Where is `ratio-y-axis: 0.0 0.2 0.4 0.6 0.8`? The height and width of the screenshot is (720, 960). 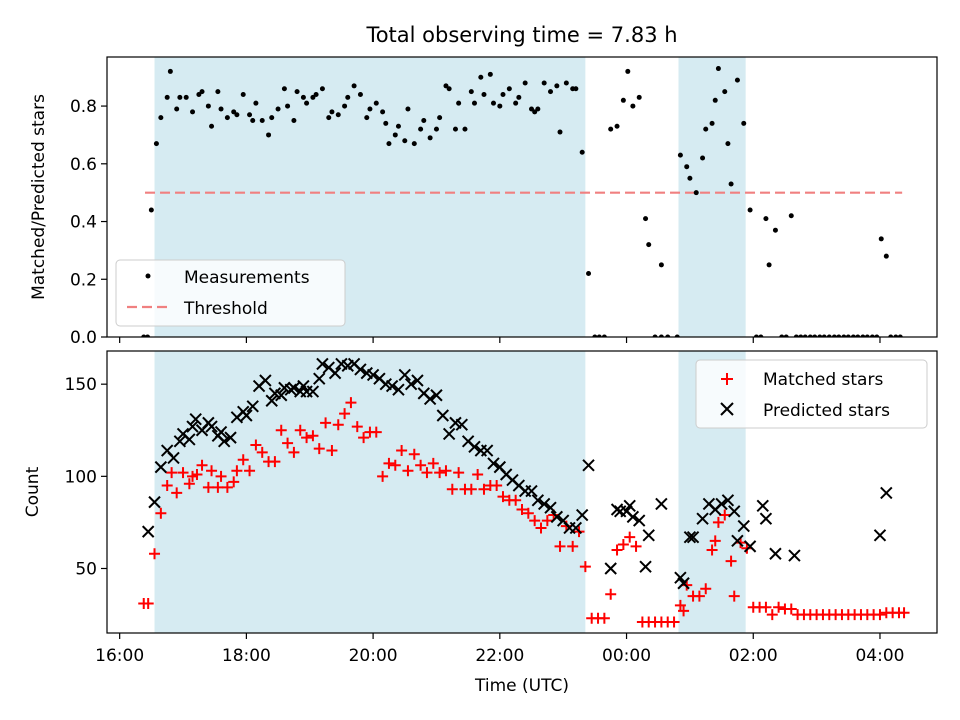 ratio-y-axis: 0.0 0.2 0.4 0.6 0.8 is located at coordinates (88, 222).